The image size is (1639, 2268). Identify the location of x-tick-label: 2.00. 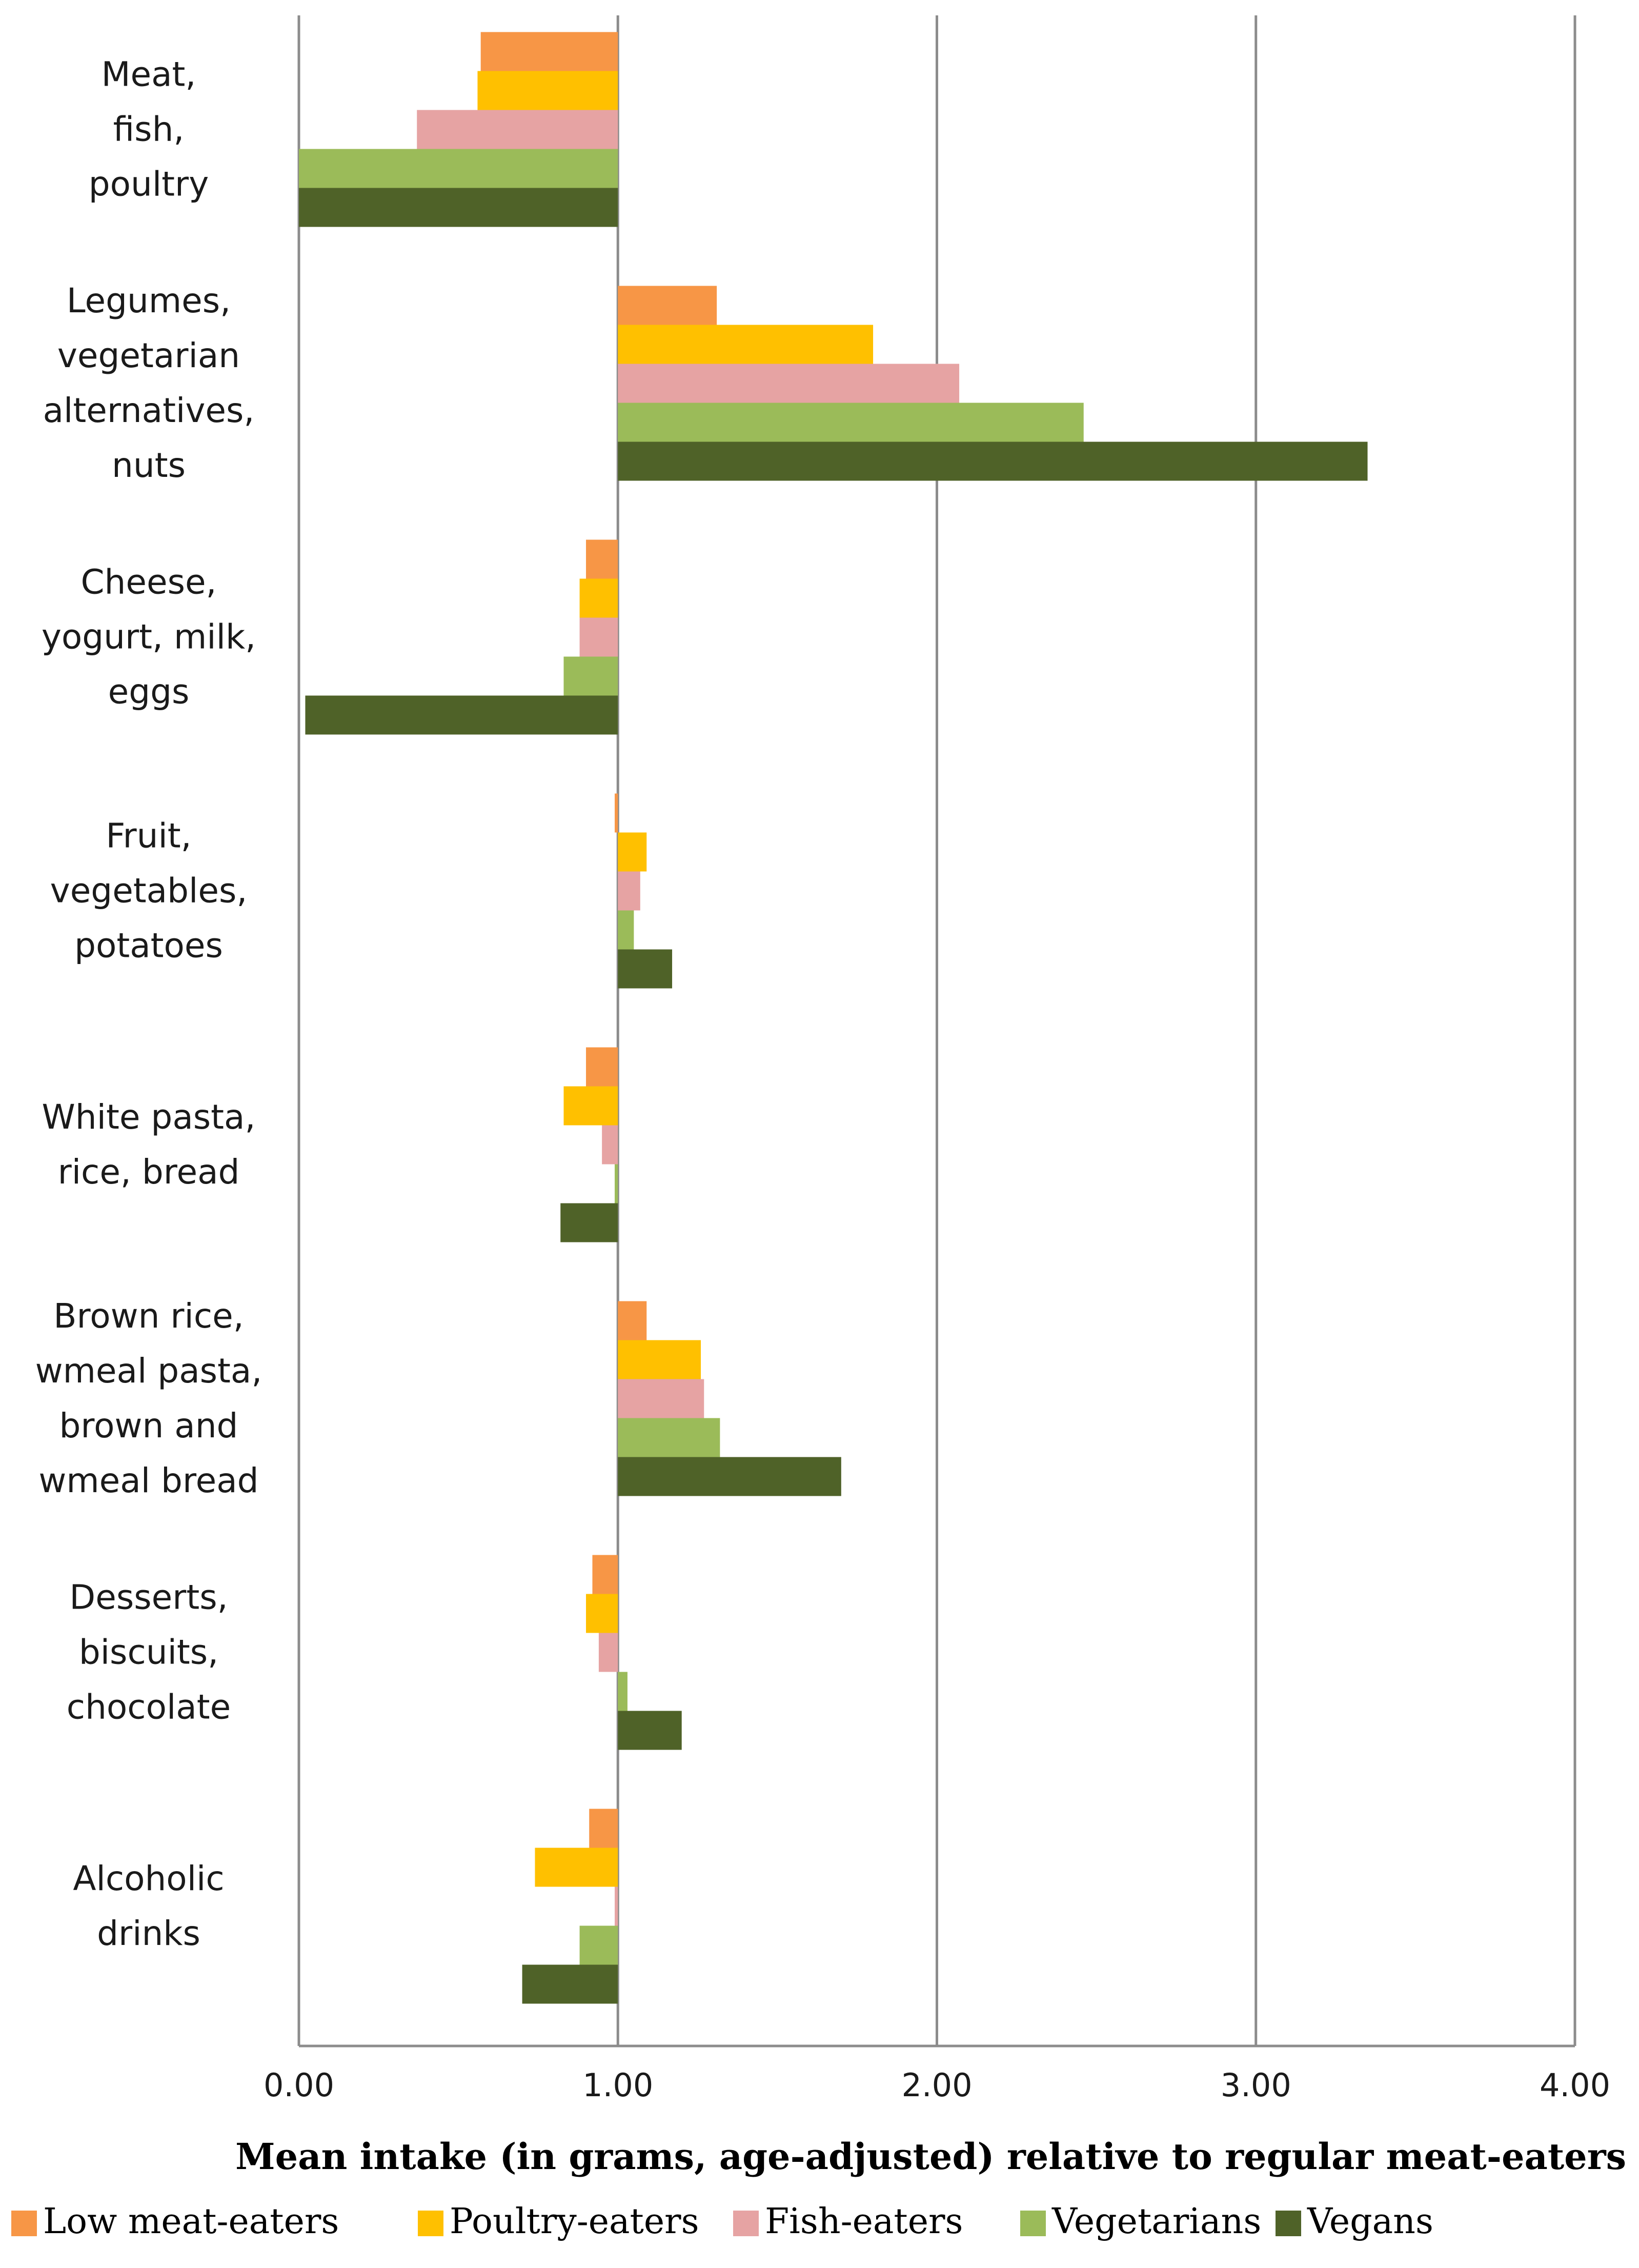
(937, 2085).